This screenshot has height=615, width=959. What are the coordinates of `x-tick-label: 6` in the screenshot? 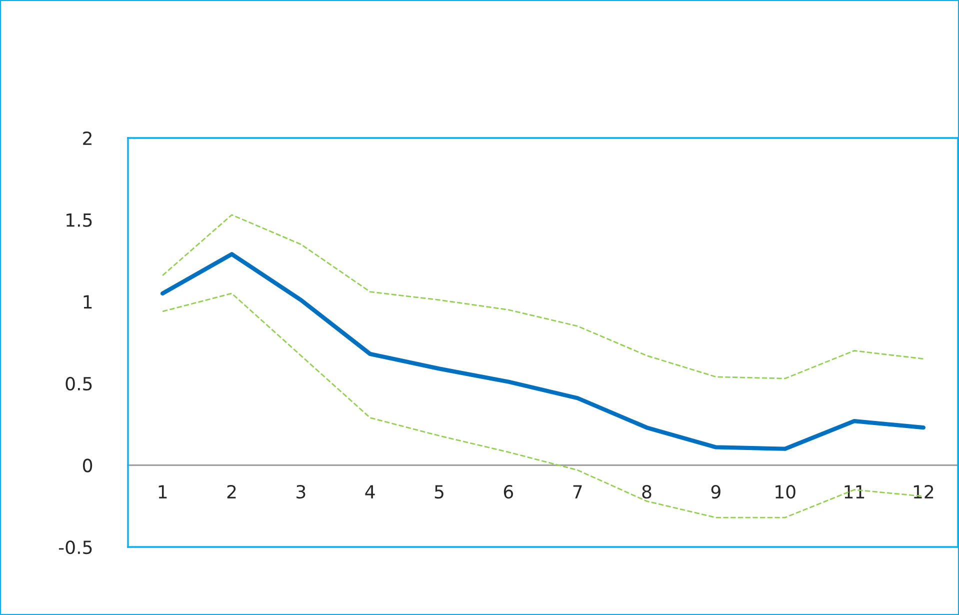 It's located at (509, 491).